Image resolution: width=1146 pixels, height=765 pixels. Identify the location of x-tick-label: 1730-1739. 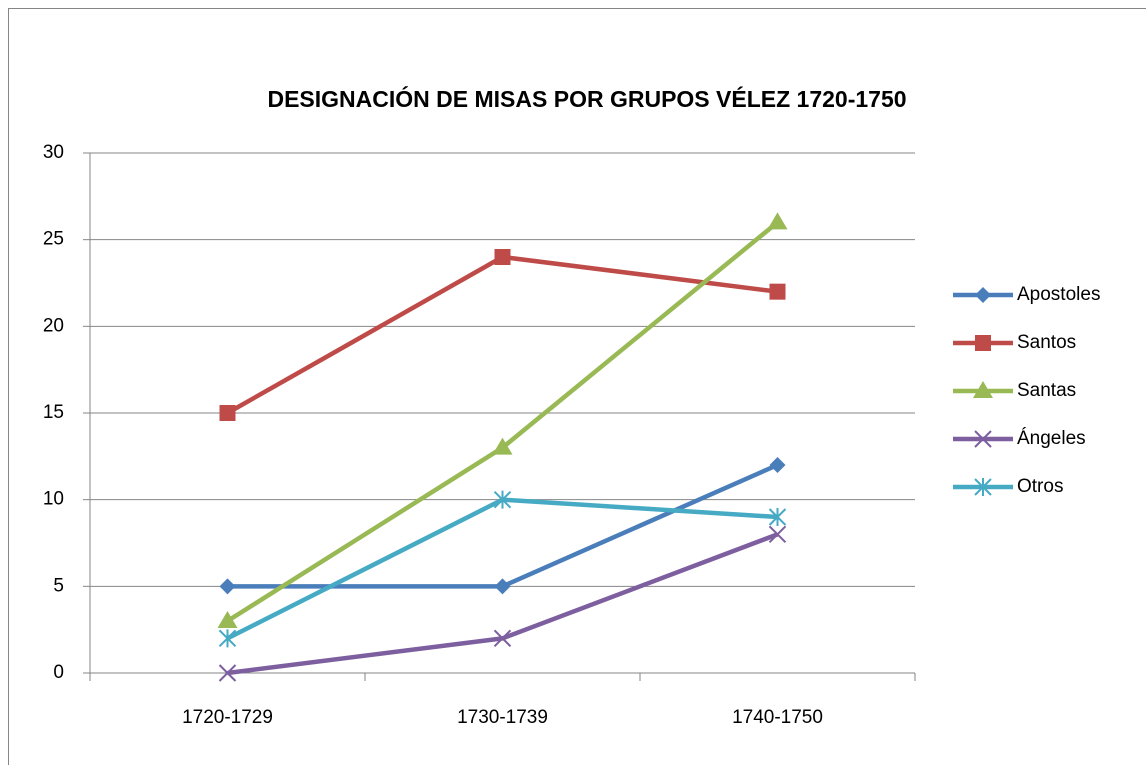
(502, 717).